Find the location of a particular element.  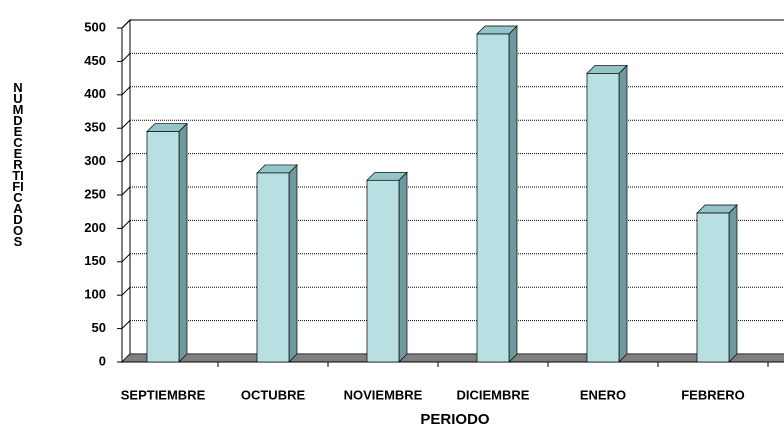

y-tick-label: 200 is located at coordinates (95, 227).